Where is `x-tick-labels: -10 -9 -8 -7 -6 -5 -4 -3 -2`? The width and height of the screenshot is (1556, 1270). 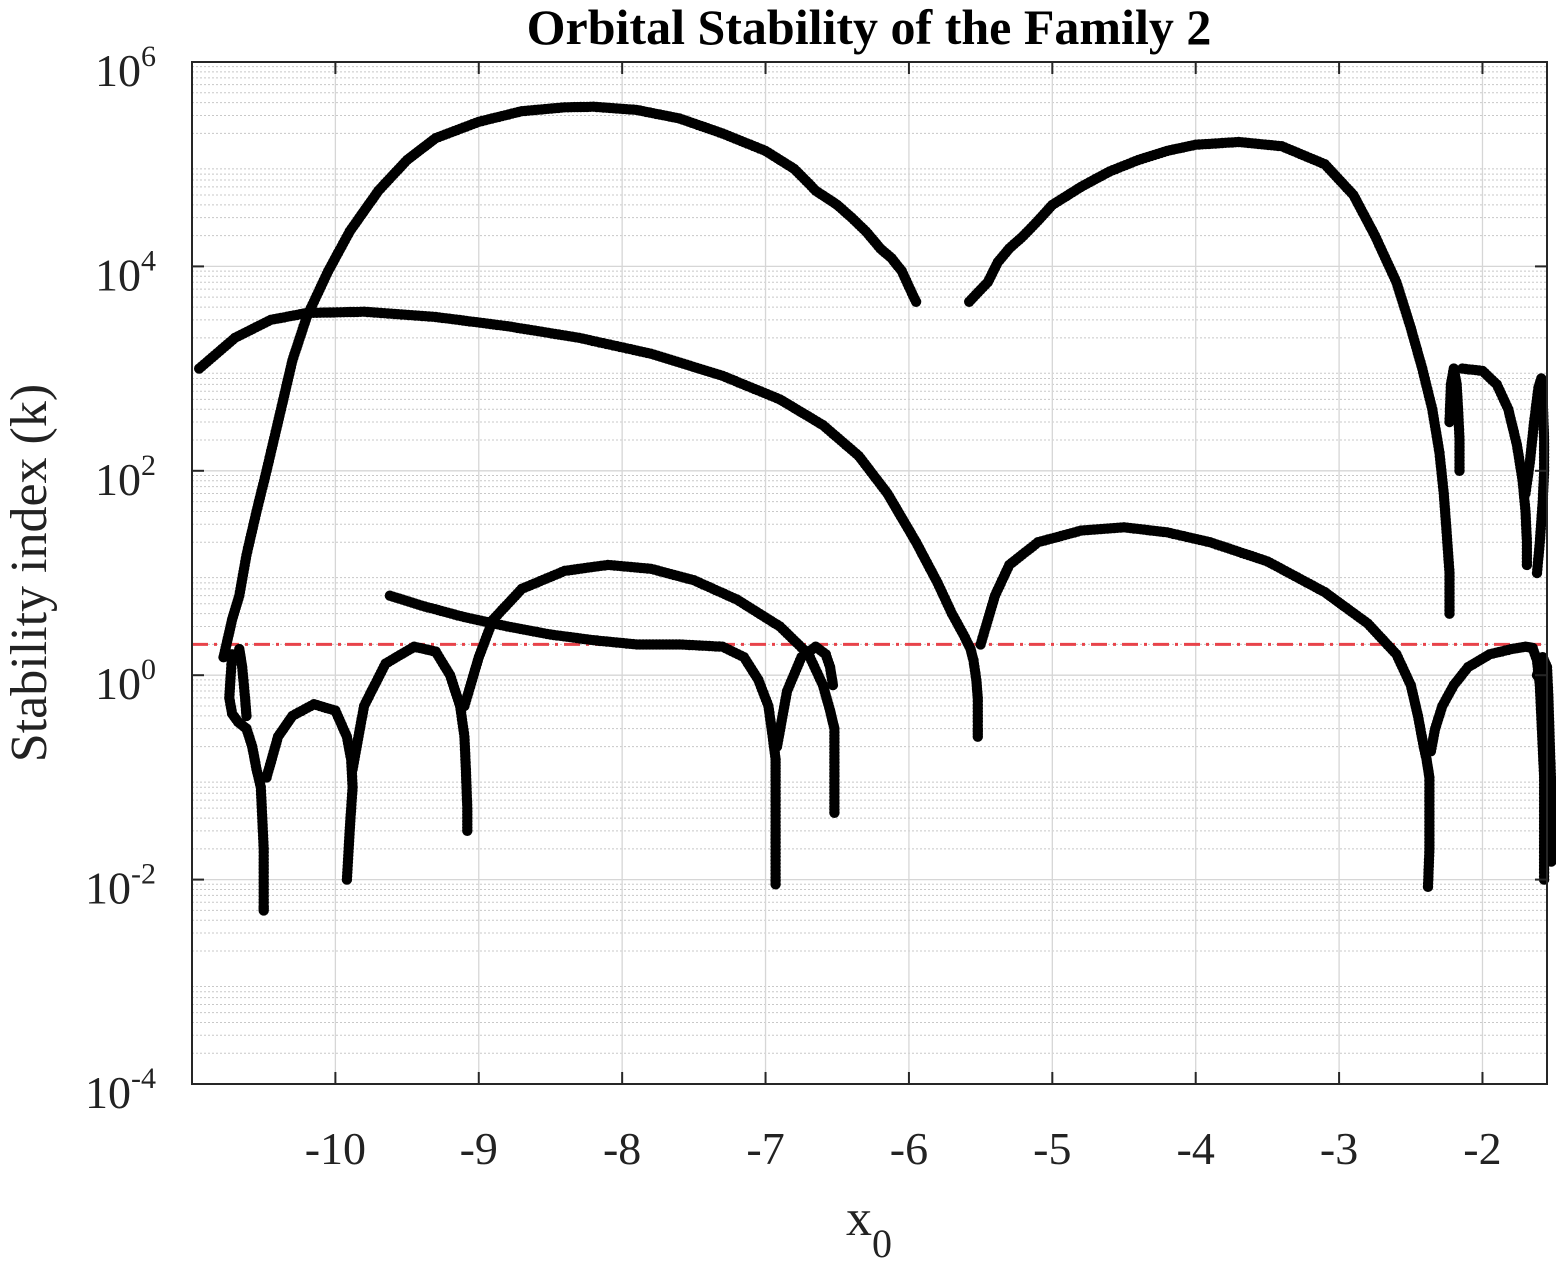
x-tick-labels: -10 -9 -8 -7 -6 -5 -4 -3 -2 is located at coordinates (903, 1148).